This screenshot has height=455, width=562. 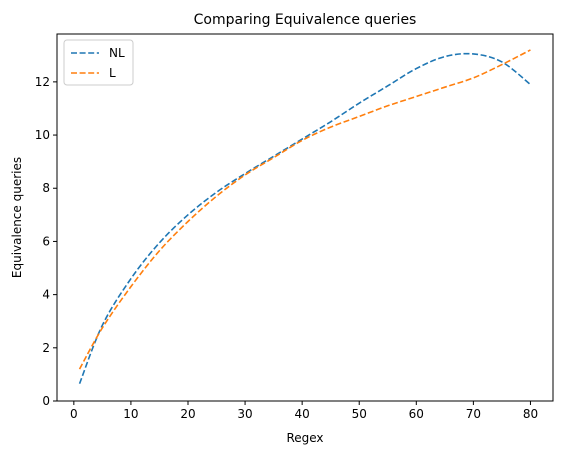 I want to click on chart-title: Comparing Equivalence queries, so click(x=305, y=20).